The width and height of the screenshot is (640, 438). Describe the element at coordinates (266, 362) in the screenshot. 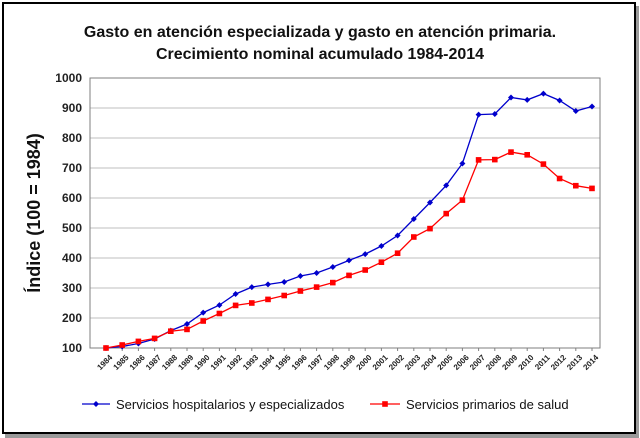

I see `x-tick-label: 1994` at that location.